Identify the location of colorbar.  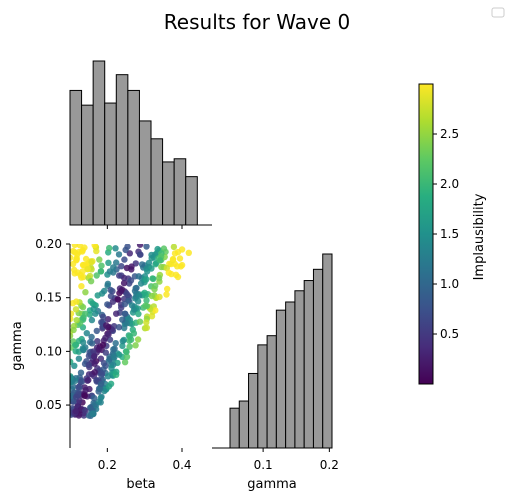
(426, 234).